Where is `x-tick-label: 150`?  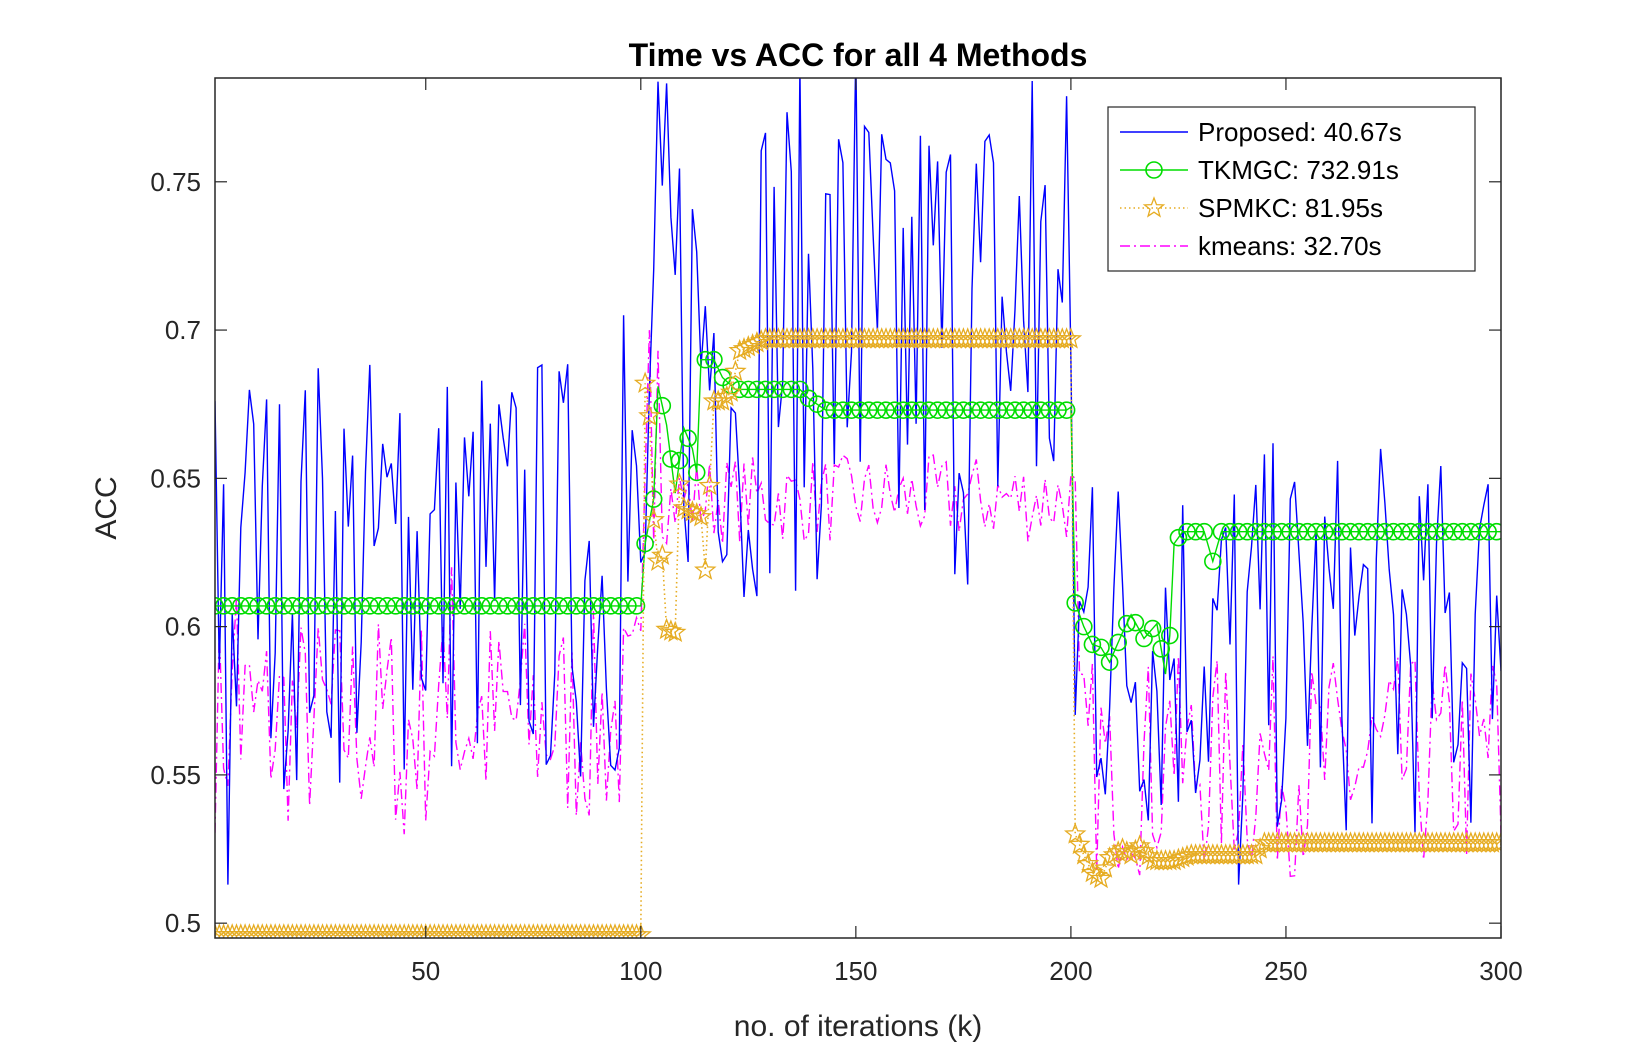
x-tick-label: 150 is located at coordinates (855, 971).